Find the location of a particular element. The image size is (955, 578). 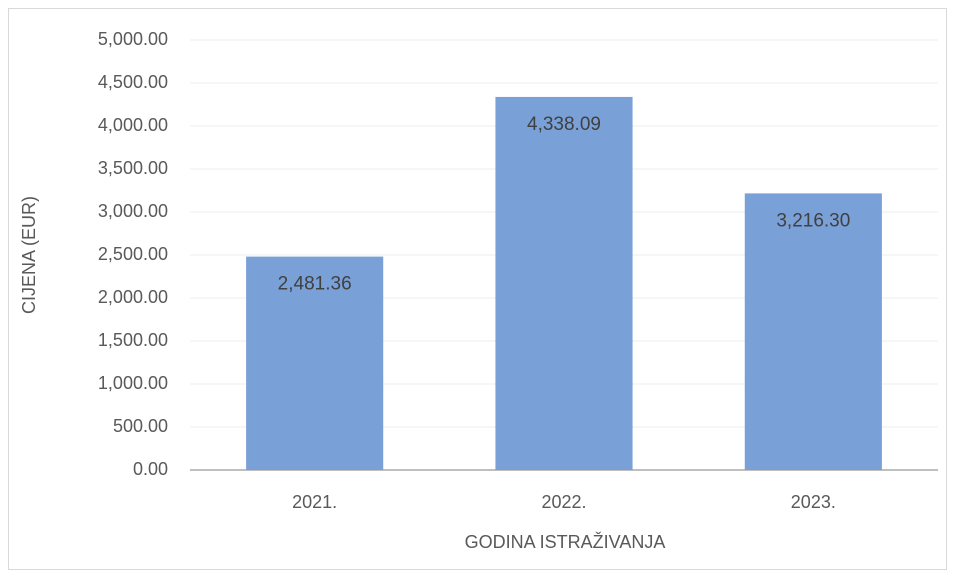

x-tick-label: 2021. is located at coordinates (314, 502).